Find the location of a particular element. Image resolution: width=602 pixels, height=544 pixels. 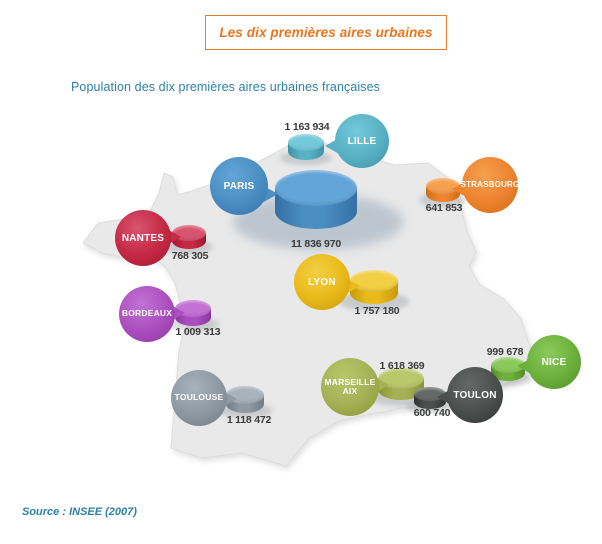

city-value-lyon: 1 757 180 is located at coordinates (377, 311).